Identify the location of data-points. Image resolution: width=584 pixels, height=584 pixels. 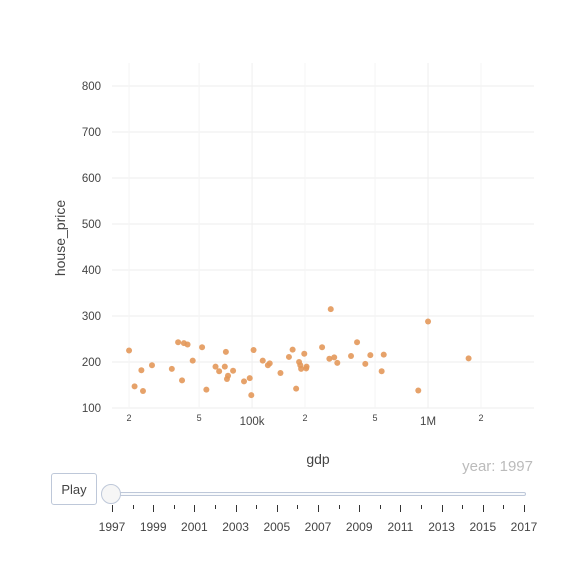
(299, 352).